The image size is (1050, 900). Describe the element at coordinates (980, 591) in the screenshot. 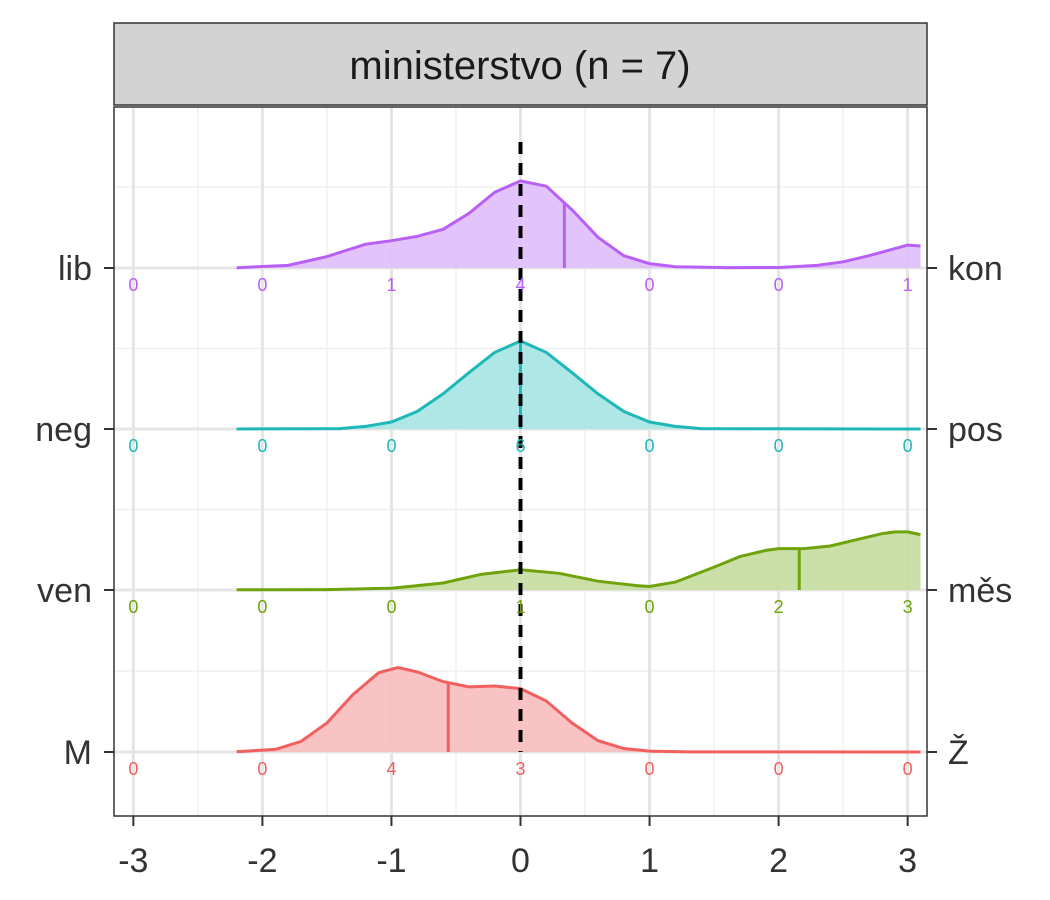

I see `y-label-right: měs` at that location.